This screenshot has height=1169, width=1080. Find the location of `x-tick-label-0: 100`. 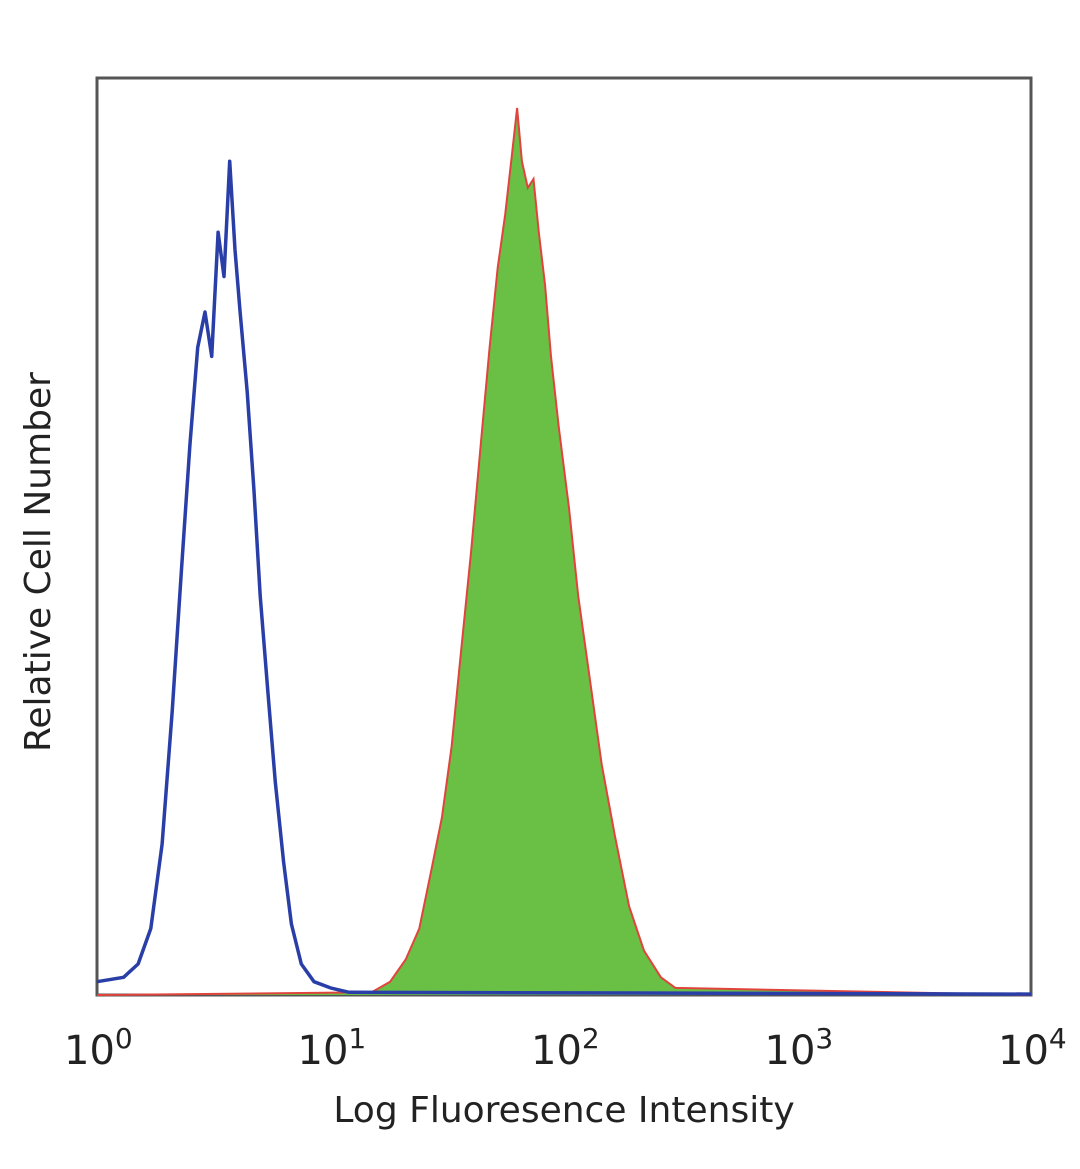

x-tick-label-0: 100 is located at coordinates (98, 1048).